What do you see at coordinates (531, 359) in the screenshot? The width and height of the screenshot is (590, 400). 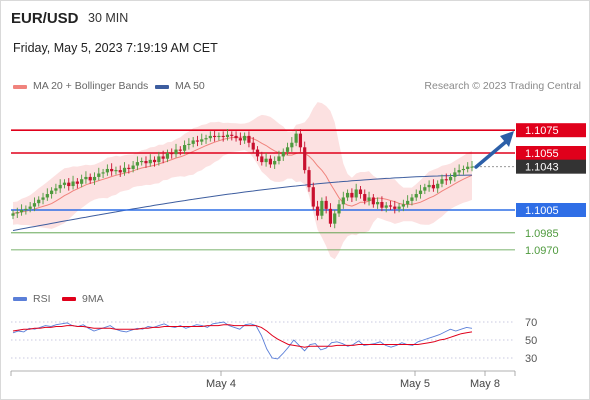 I see `rsi-tick-label: 30` at bounding box center [531, 359].